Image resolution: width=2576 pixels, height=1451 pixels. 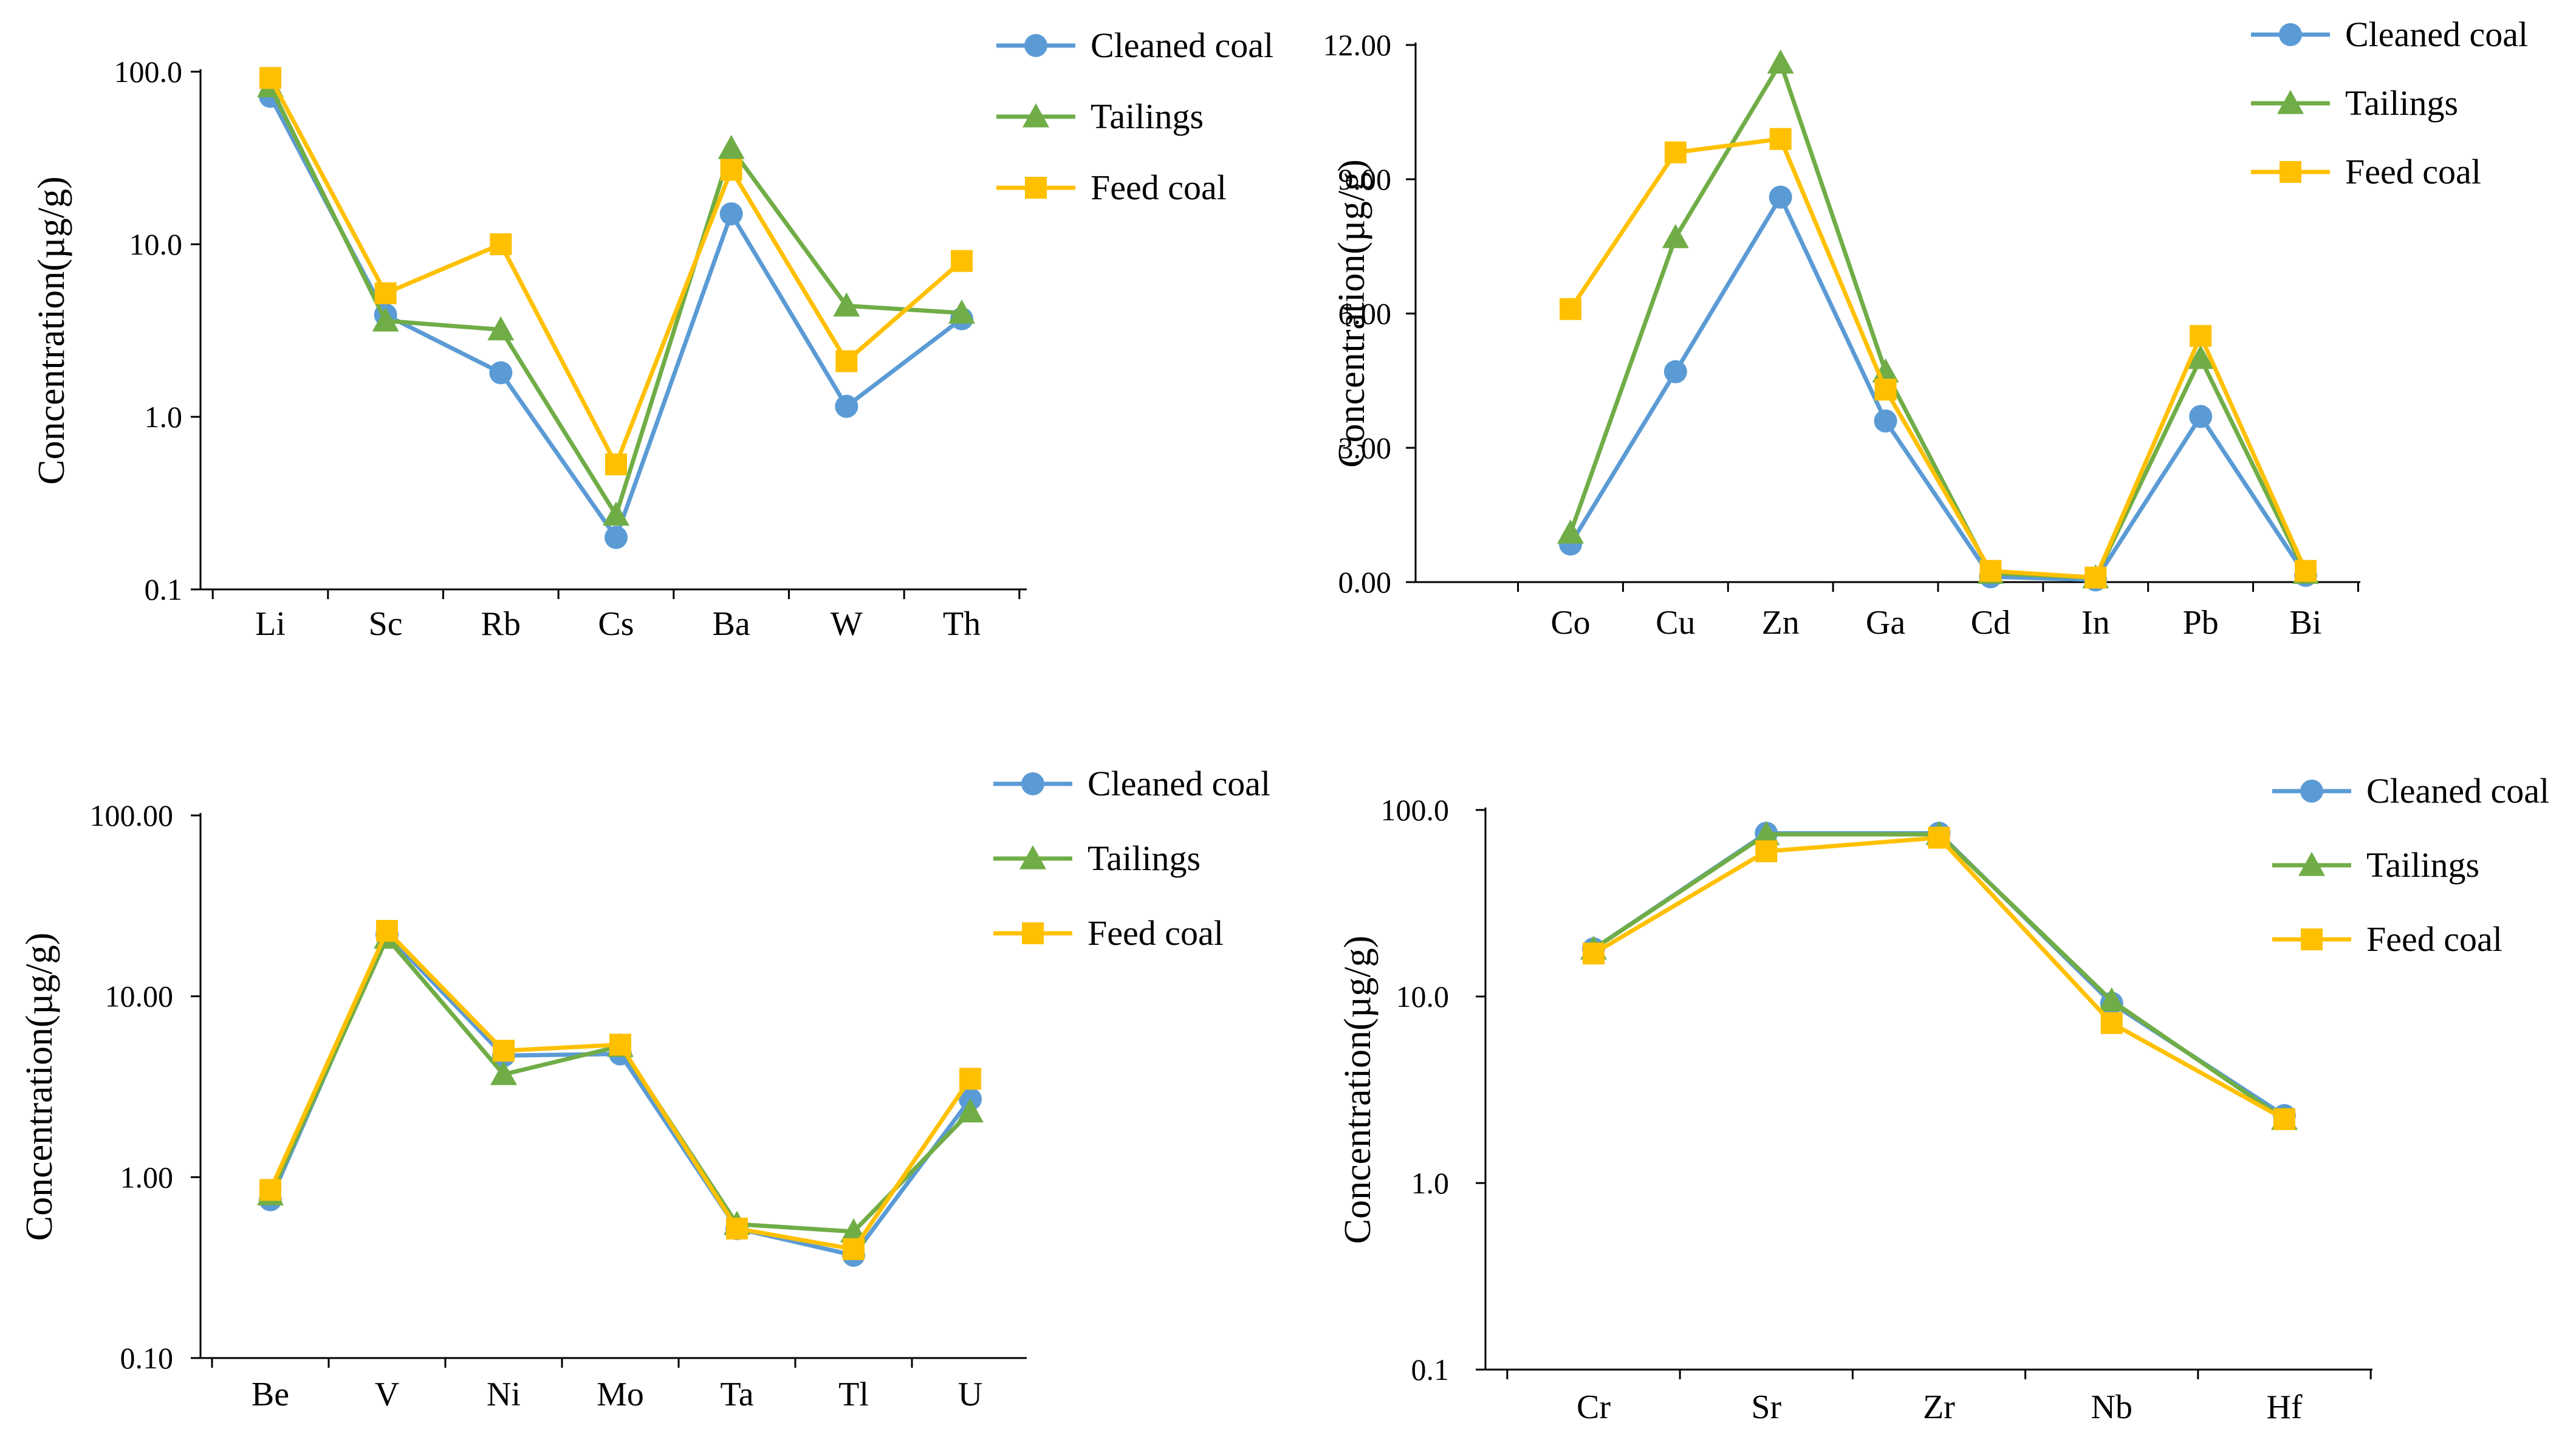 What do you see at coordinates (847, 624) in the screenshot?
I see `x-tick-label: W` at bounding box center [847, 624].